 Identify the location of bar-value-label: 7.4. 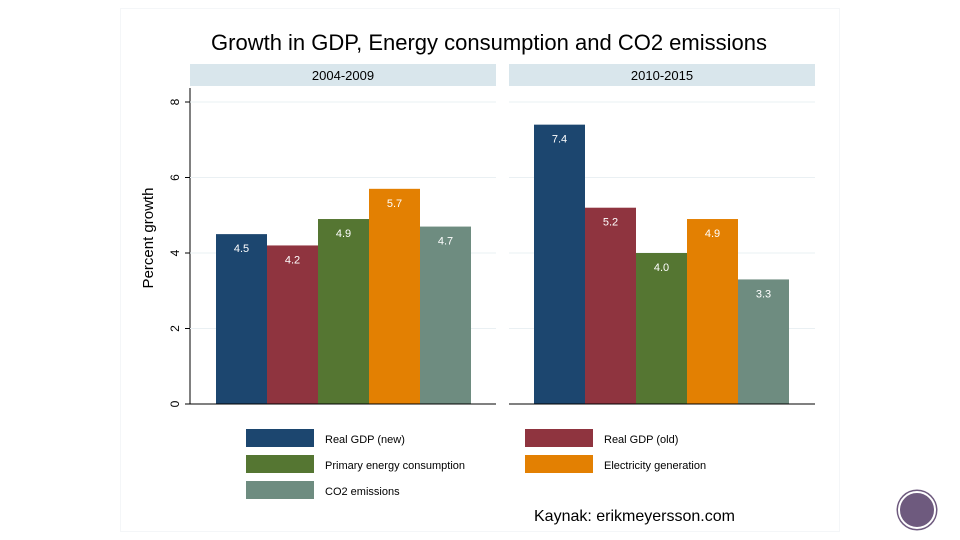
(559, 140).